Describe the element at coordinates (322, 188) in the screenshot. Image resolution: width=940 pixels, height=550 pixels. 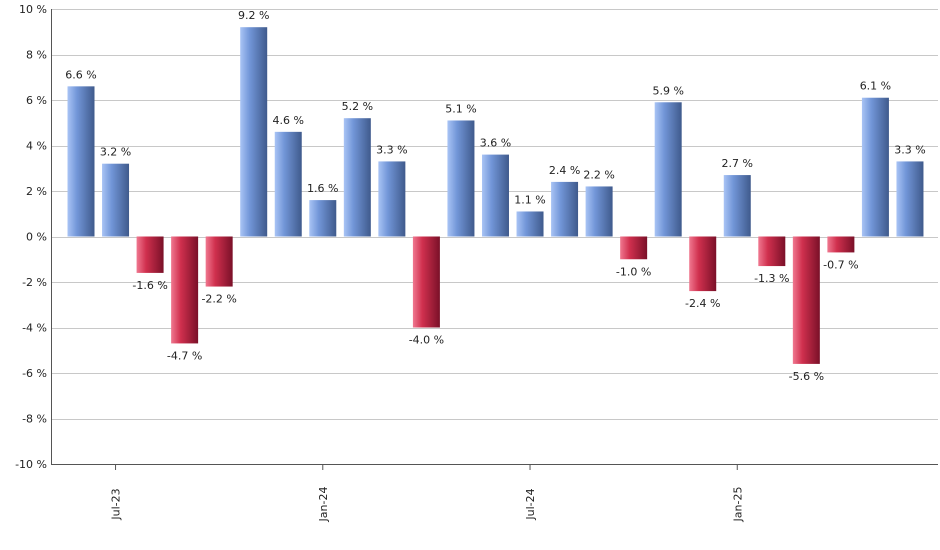
I see `bar-value-label: 1.6 %` at that location.